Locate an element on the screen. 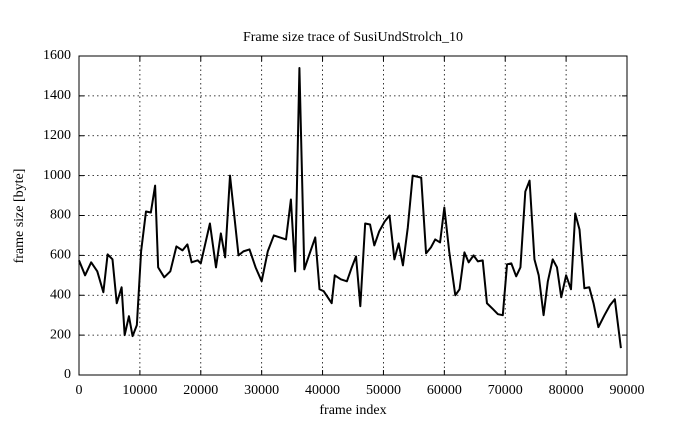  y-tick-label: 800 is located at coordinates (60, 215).